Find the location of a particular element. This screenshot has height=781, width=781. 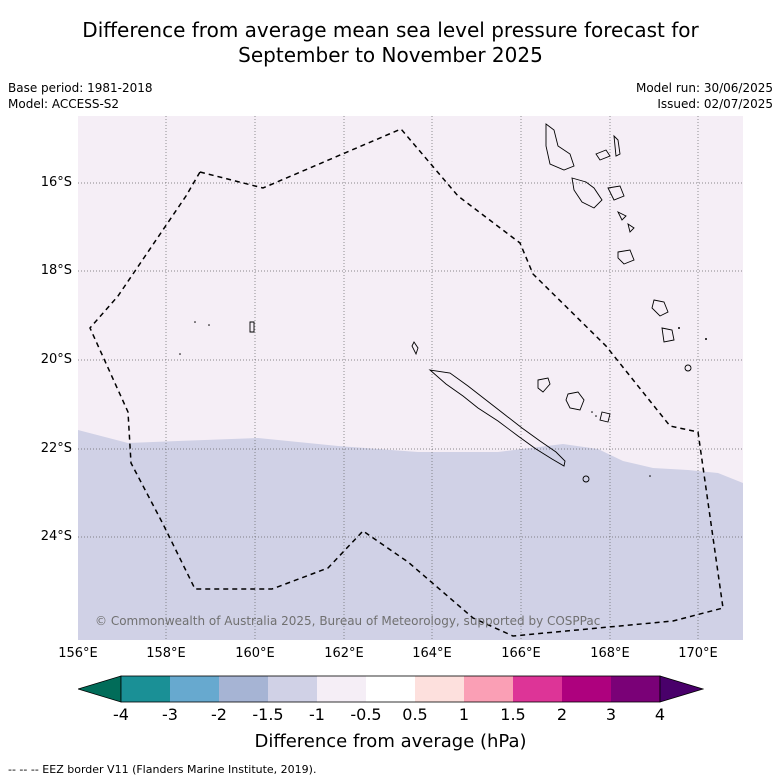

colorbar-tick: -2 is located at coordinates (219, 714).